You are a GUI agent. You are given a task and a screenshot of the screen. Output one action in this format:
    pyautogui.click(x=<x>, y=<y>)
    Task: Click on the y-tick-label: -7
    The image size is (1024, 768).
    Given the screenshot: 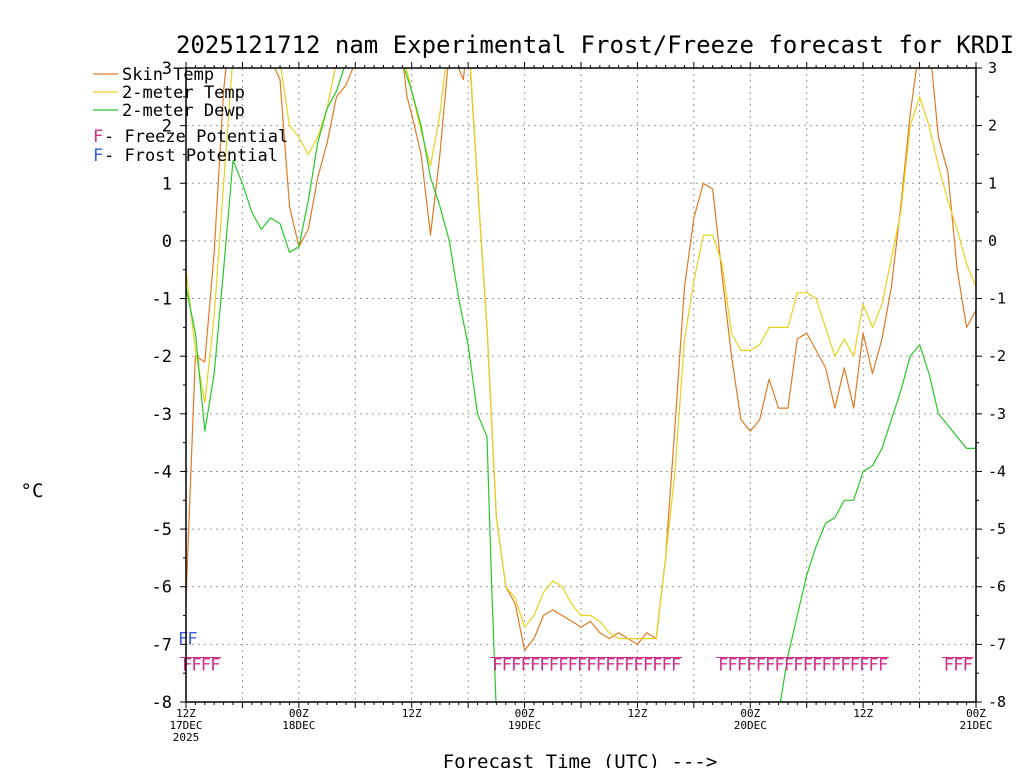 What is the action you would take?
    pyautogui.click(x=162, y=645)
    